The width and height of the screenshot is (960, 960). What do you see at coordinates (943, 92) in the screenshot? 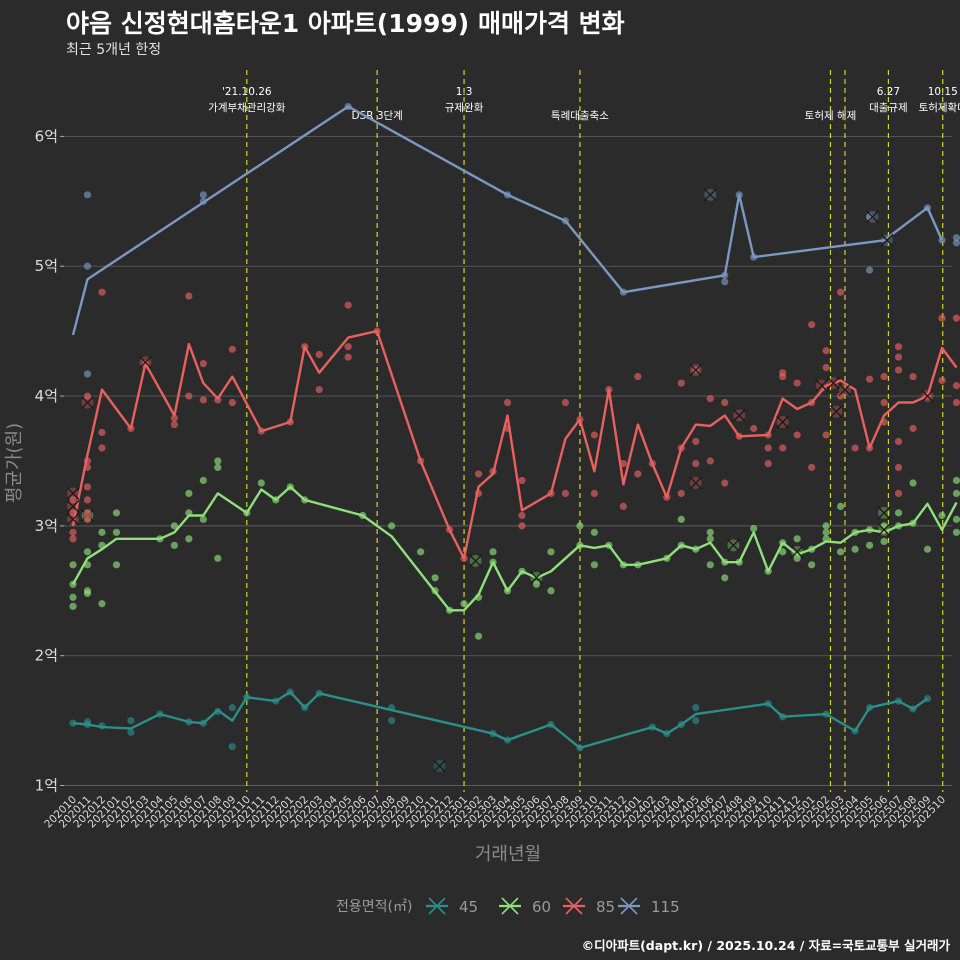
I see `event-label: 10.15` at bounding box center [943, 92].